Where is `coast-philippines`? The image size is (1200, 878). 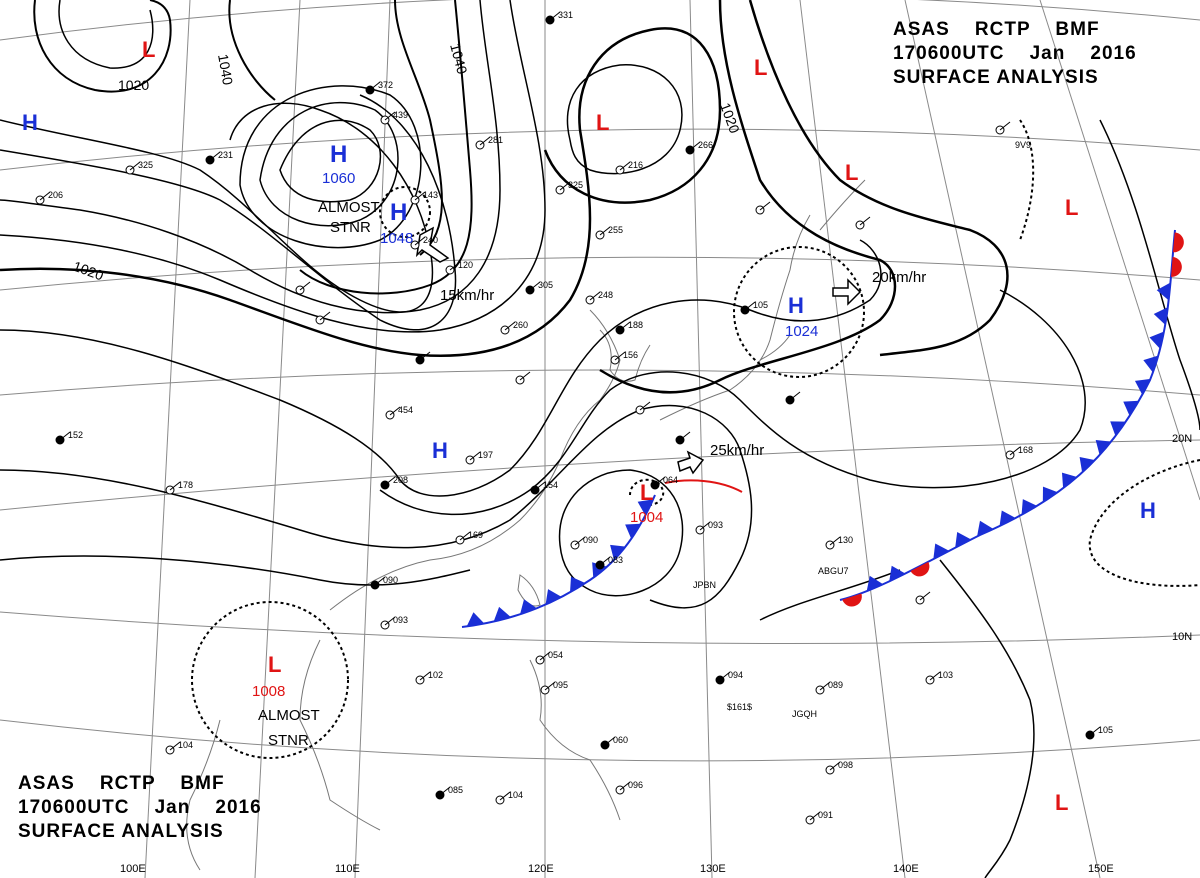
coast-philippines is located at coordinates (575, 740).